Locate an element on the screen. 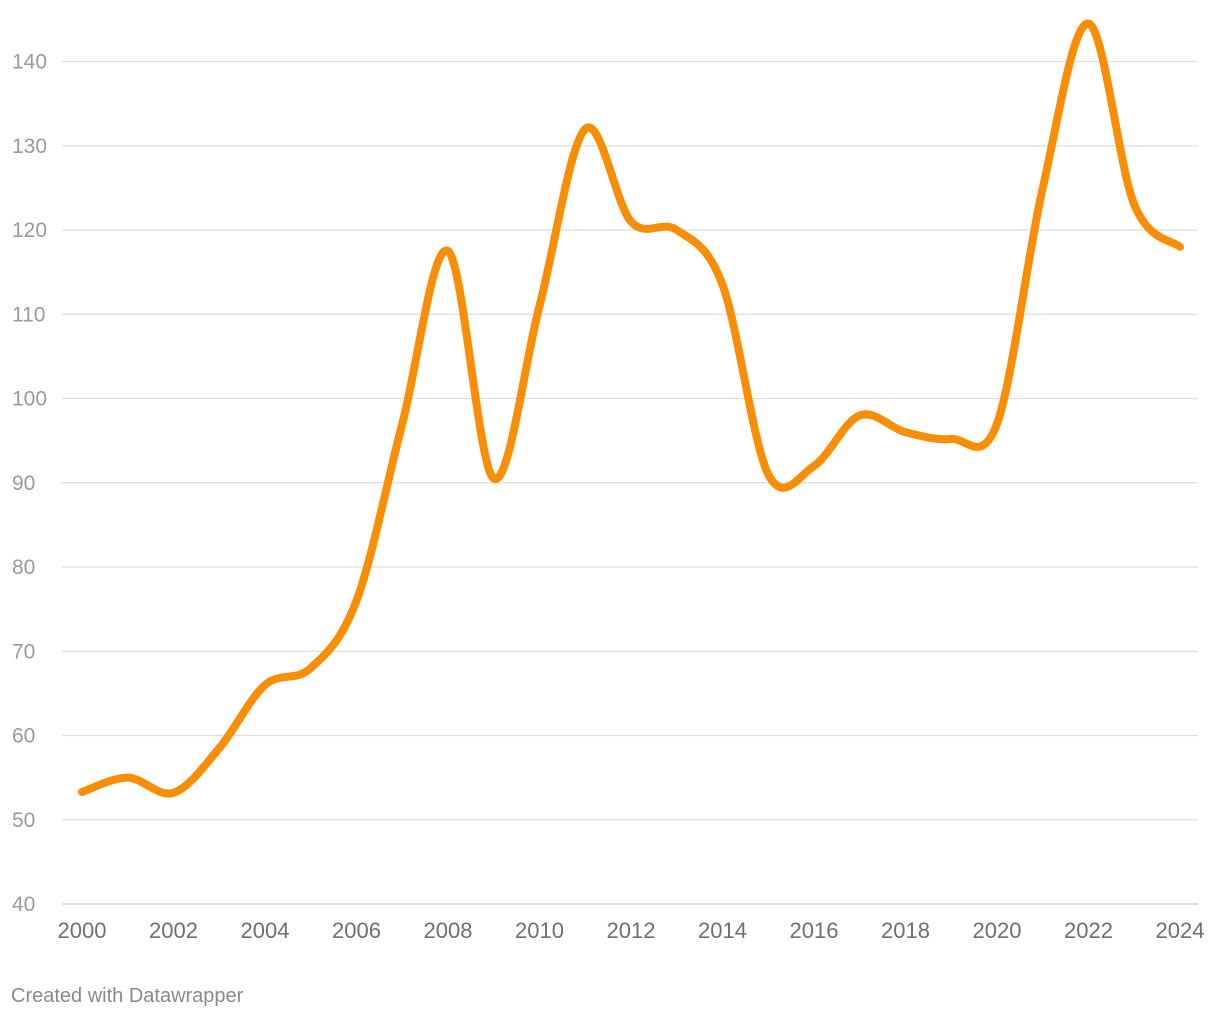 This screenshot has height=1020, width=1220. x-tick-label: 2024 is located at coordinates (1180, 930).